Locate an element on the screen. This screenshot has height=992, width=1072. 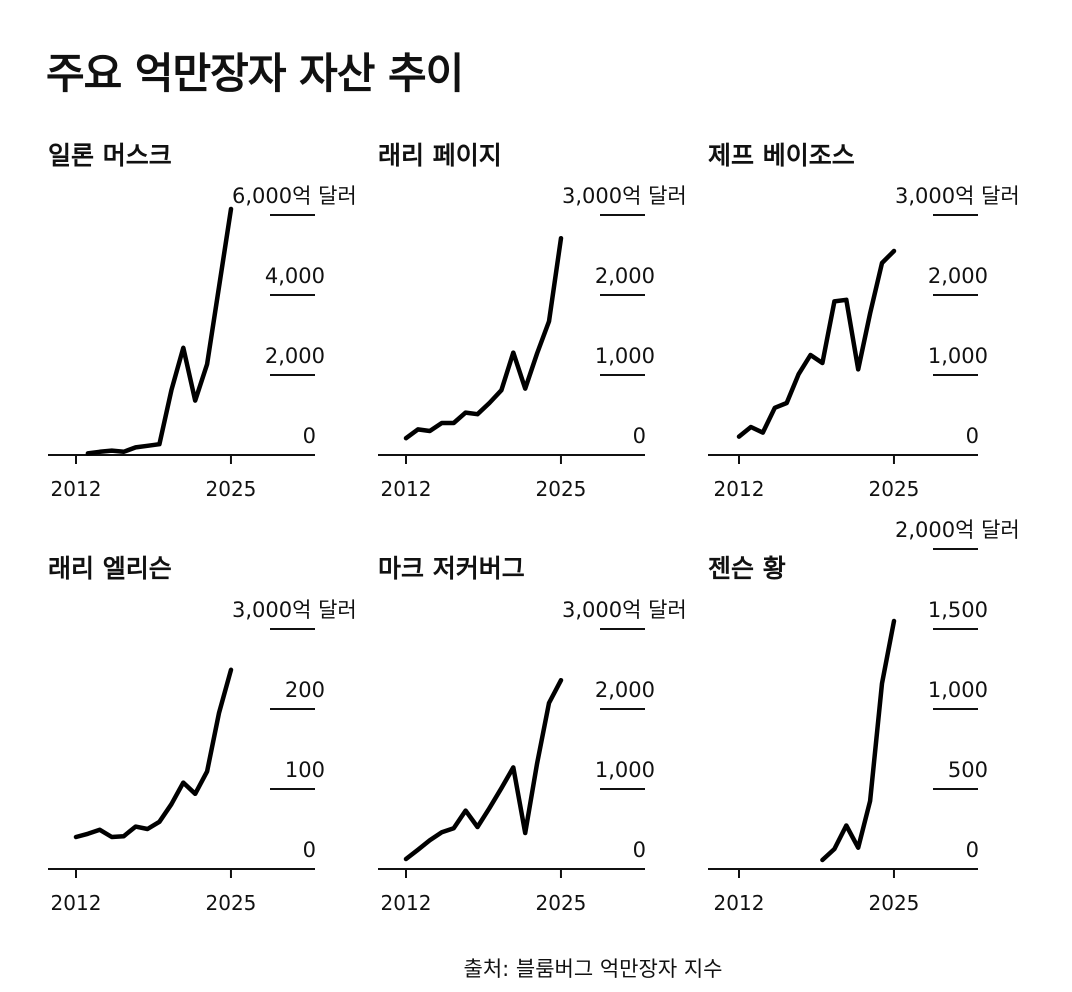
panel-title: 래리 페이지 is located at coordinates (440, 155).